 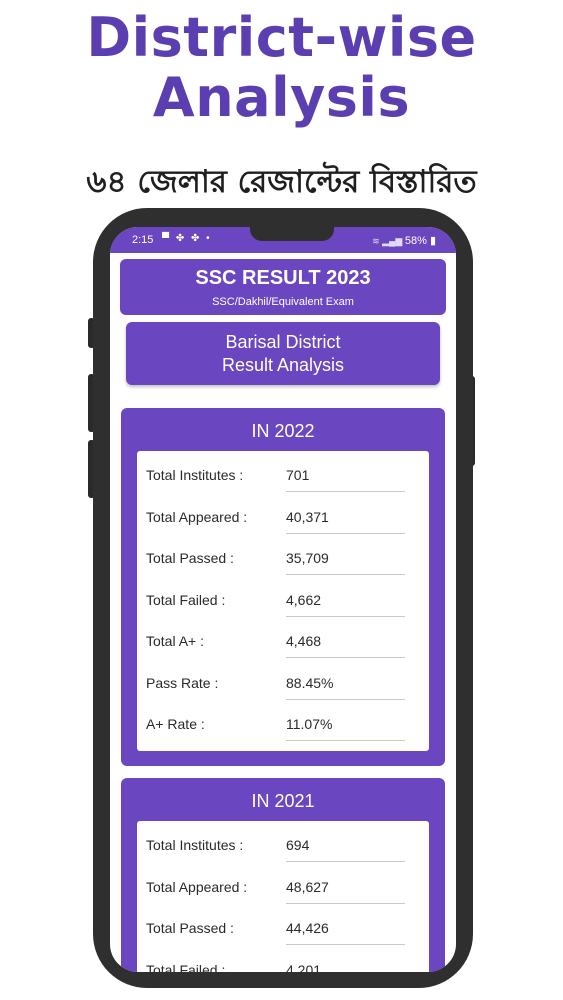 I want to click on stat-value: 88.45%, so click(x=310, y=682).